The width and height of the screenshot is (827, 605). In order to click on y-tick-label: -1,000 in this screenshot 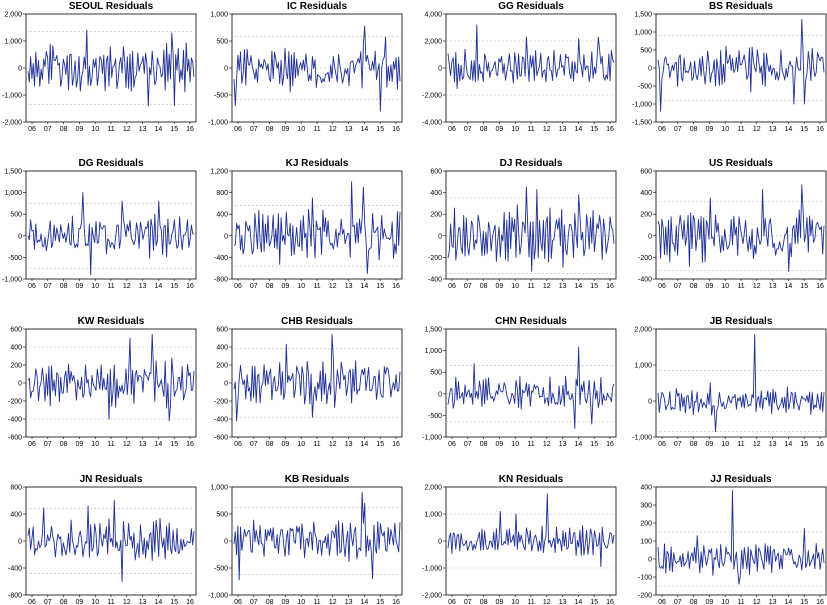, I will do `click(12, 96)`.